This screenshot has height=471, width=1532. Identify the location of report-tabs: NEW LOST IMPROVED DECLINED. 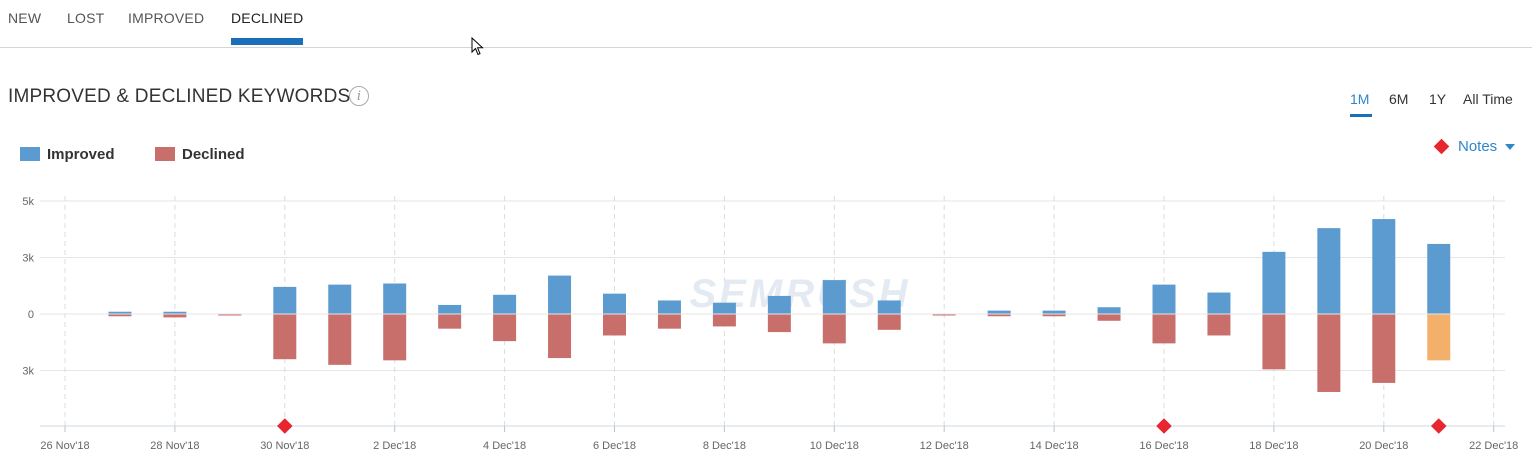
(766, 24).